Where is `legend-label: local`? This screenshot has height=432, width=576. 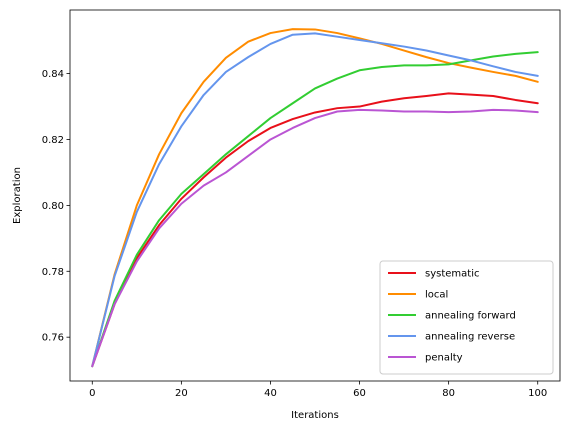
legend-label: local is located at coordinates (436, 295).